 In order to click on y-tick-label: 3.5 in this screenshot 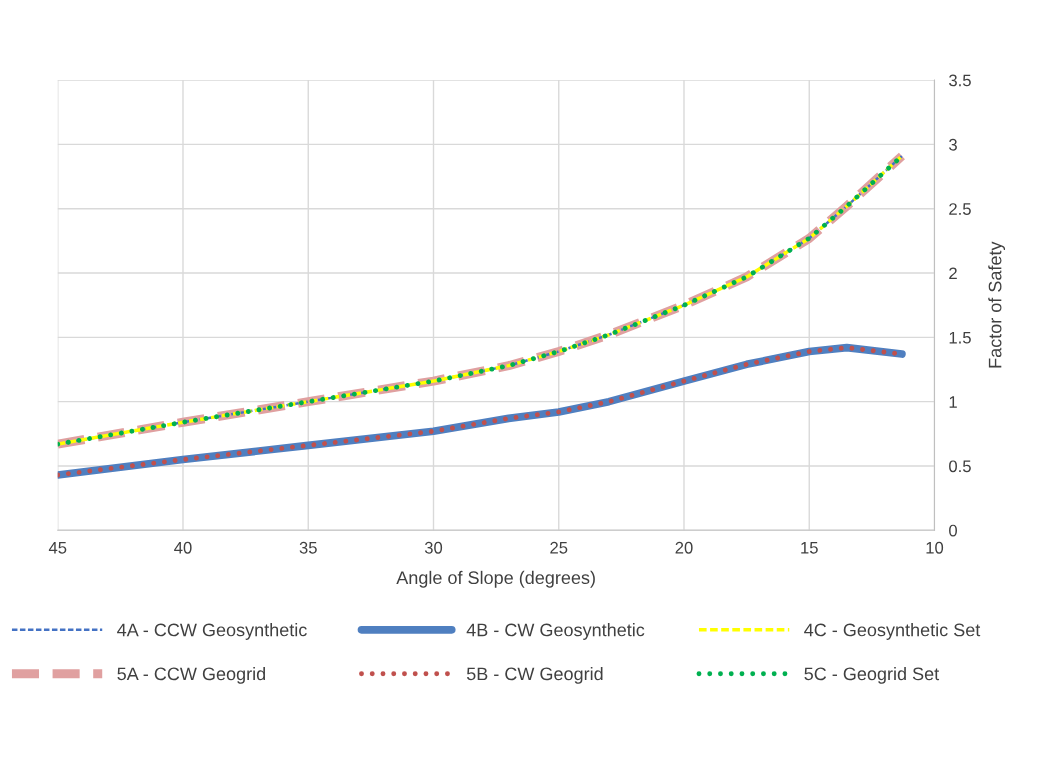, I will do `click(960, 80)`.